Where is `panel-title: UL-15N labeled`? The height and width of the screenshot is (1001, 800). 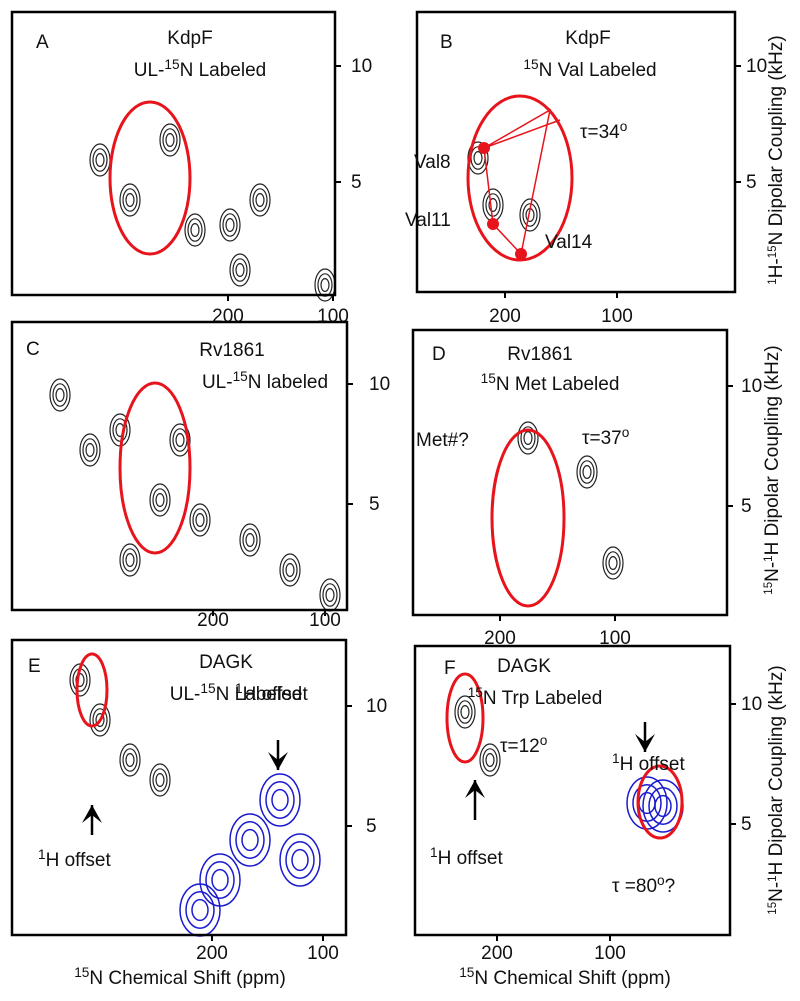 panel-title: UL-15N labeled is located at coordinates (265, 381).